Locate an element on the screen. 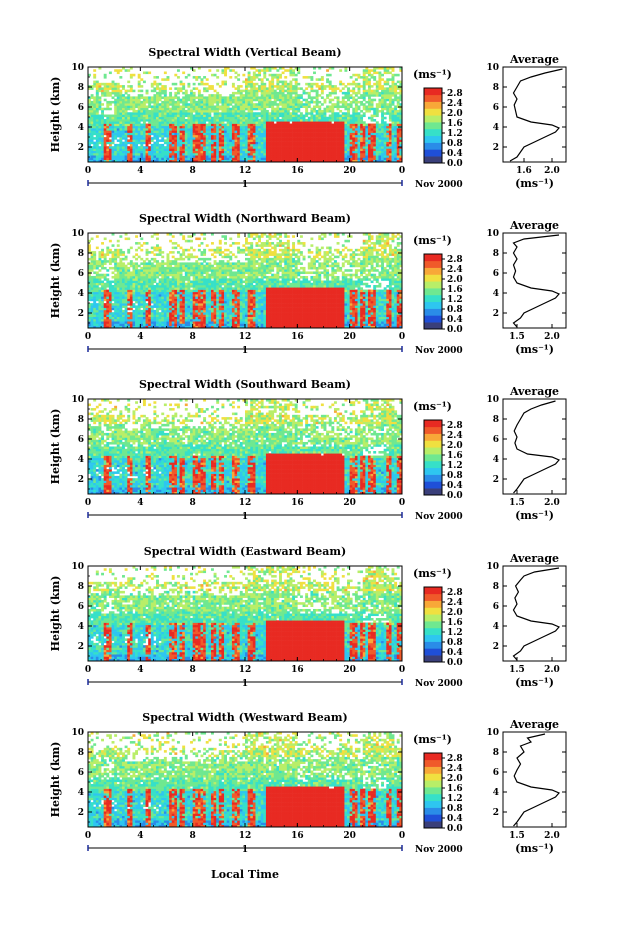  avg-y-tick-label: 8 is located at coordinates (496, 88).